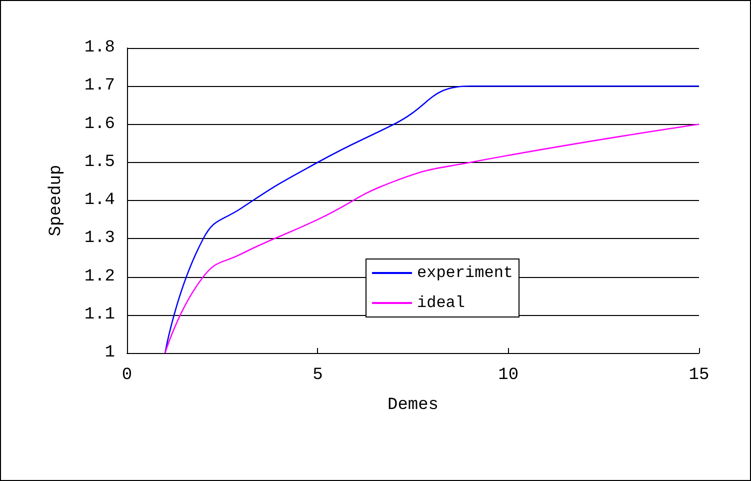  I want to click on legend-label: experiment, so click(465, 273).